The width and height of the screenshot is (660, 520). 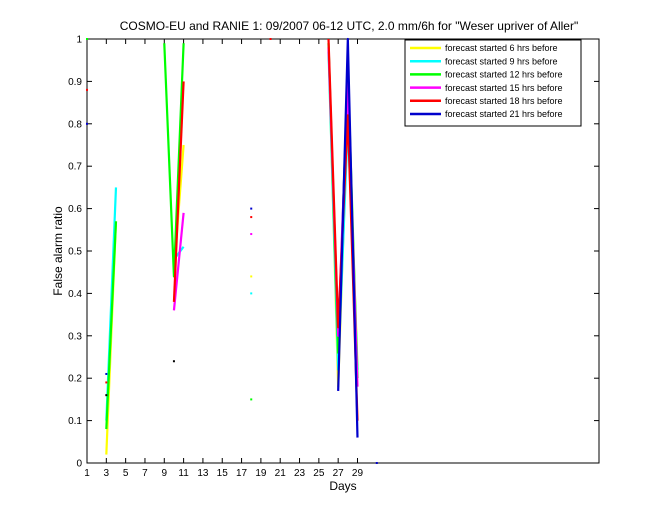 I want to click on x-tick-label: 13, so click(x=203, y=473).